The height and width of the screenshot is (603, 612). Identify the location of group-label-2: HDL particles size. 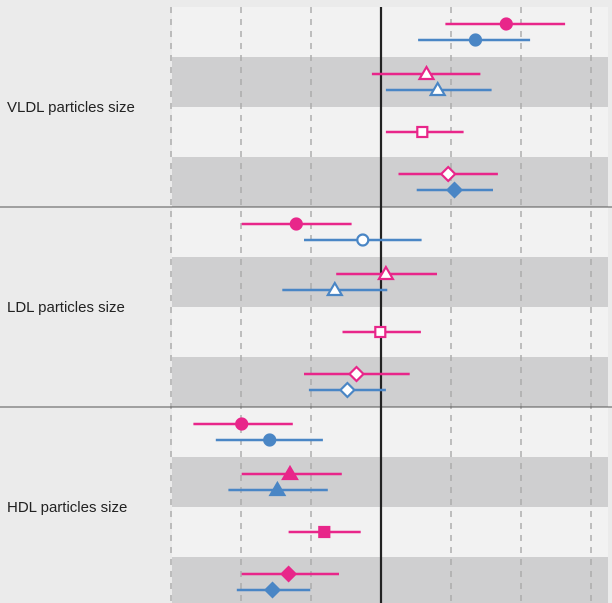
(67, 507).